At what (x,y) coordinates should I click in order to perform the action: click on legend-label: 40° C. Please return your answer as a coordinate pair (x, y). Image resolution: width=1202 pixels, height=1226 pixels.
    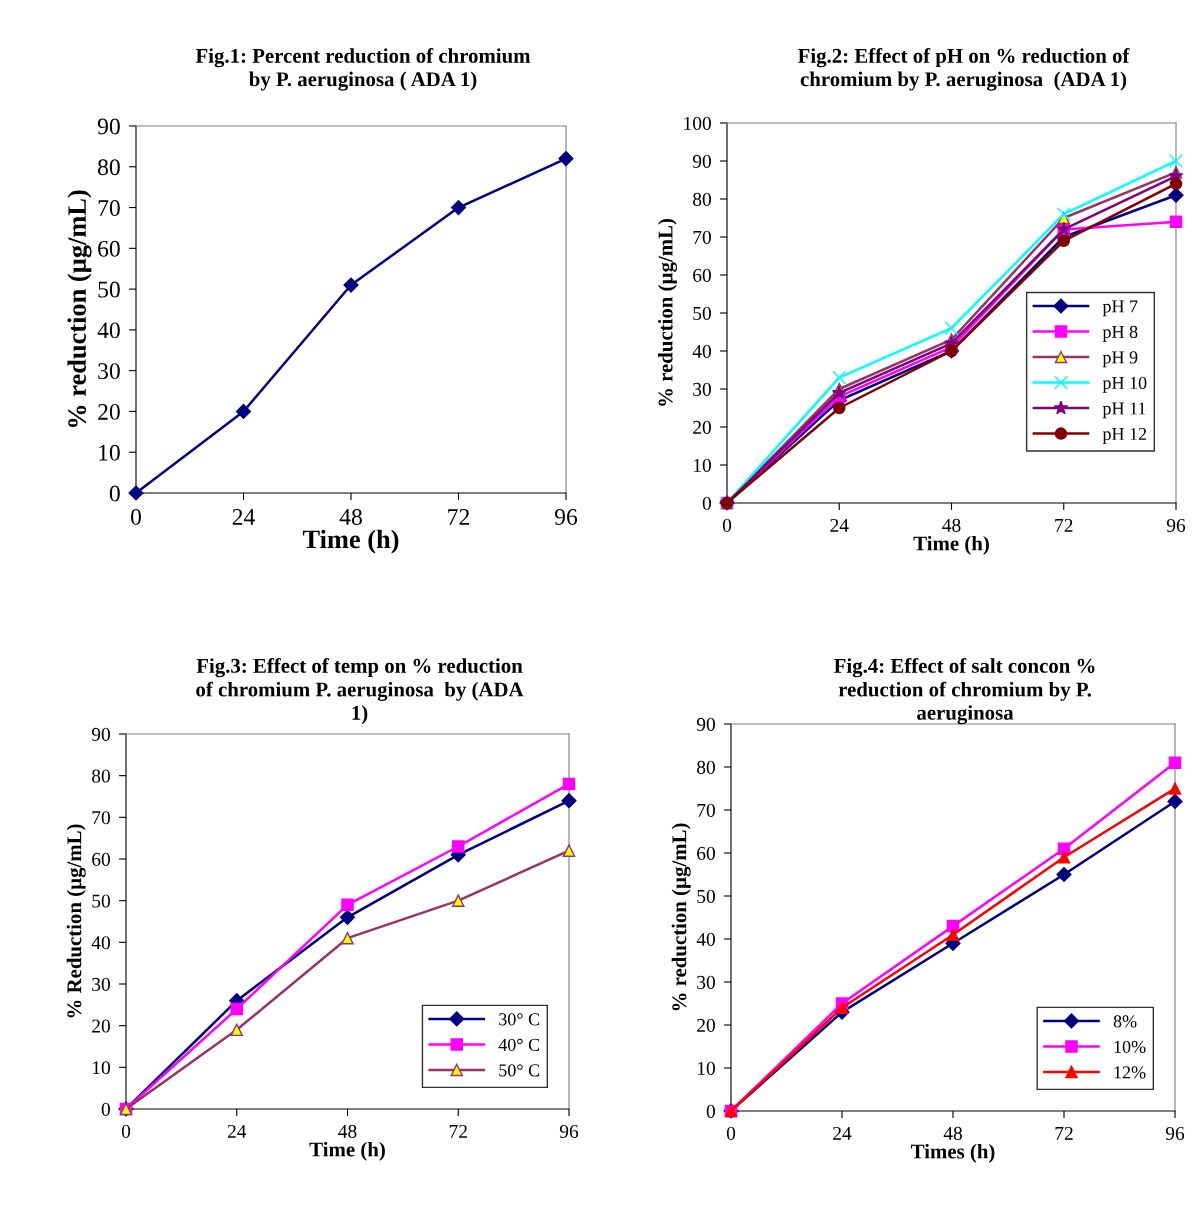
    Looking at the image, I should click on (519, 1044).